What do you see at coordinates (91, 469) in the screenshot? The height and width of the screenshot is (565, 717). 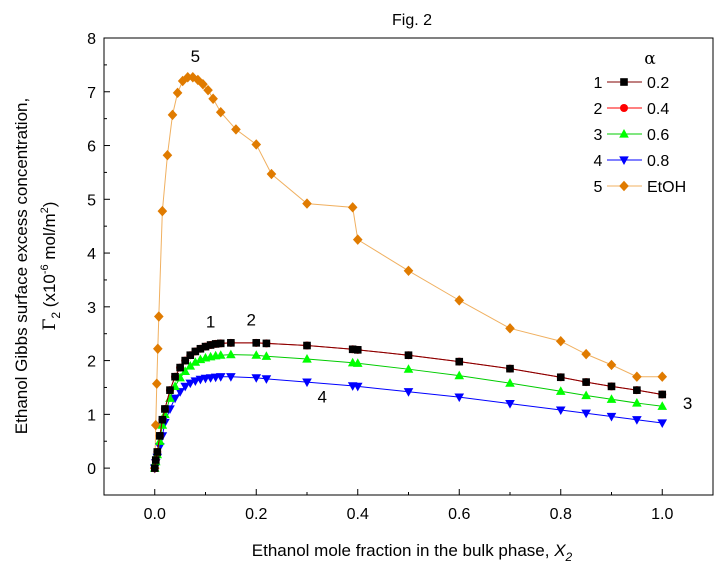 I see `y-tick-label: 0` at bounding box center [91, 469].